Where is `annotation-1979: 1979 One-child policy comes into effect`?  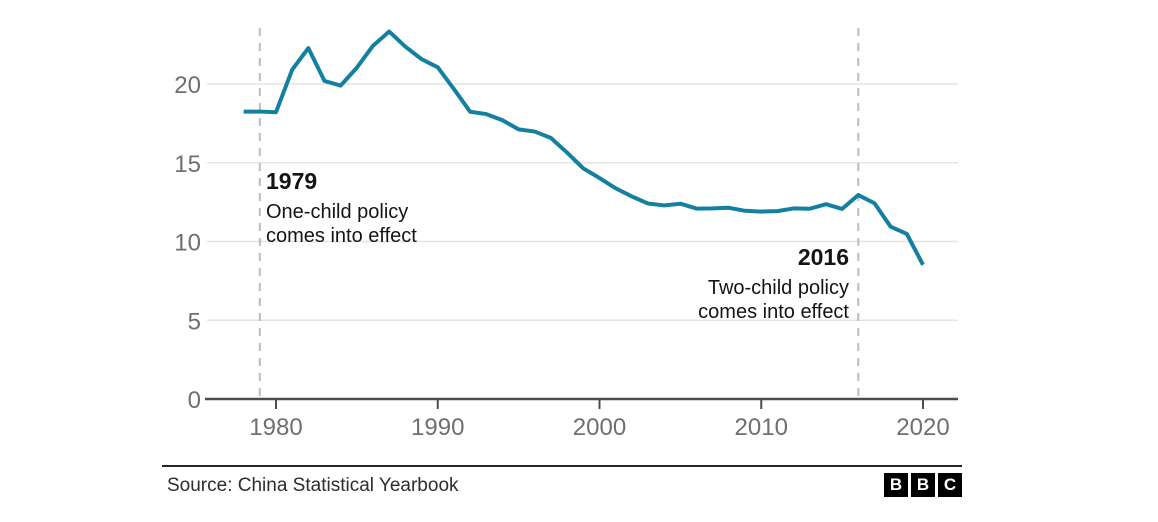 annotation-1979: 1979 One-child policy comes into effect is located at coordinates (341, 208).